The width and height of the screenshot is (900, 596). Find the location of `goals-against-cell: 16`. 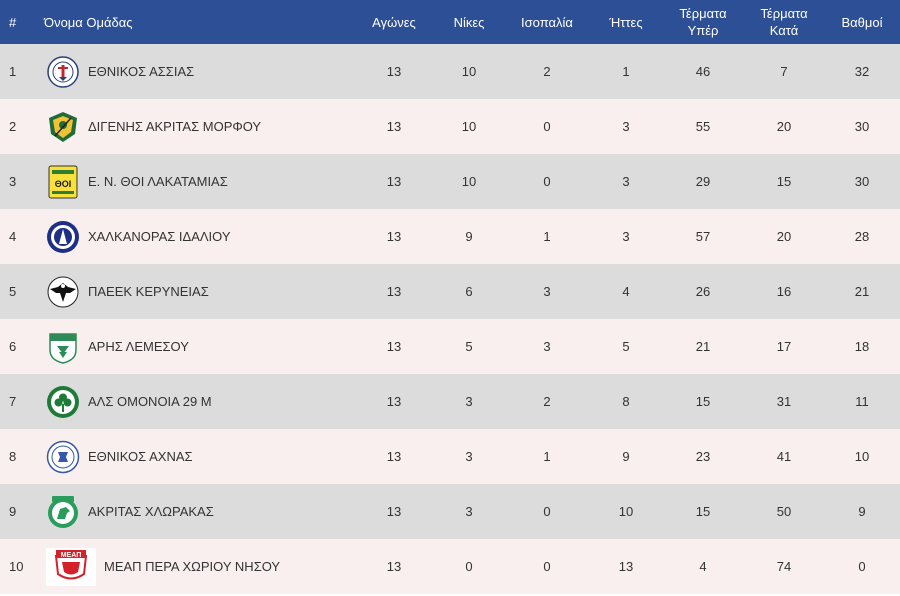

goals-against-cell: 16 is located at coordinates (784, 291).